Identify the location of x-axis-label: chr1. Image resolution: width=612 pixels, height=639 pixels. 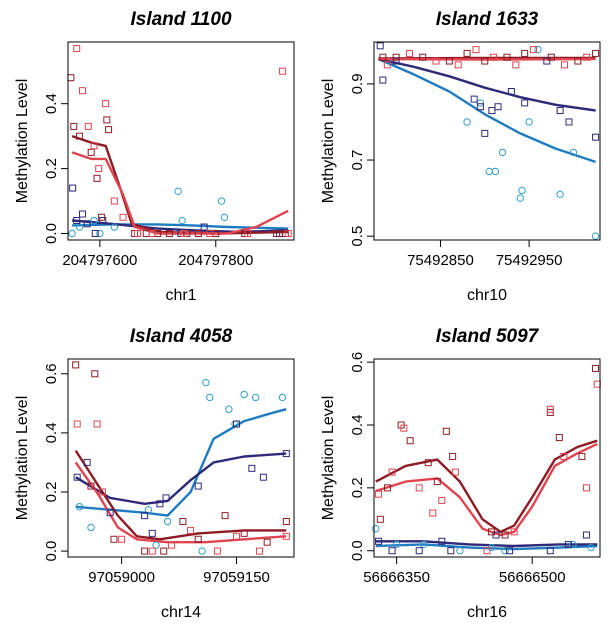
(180, 295).